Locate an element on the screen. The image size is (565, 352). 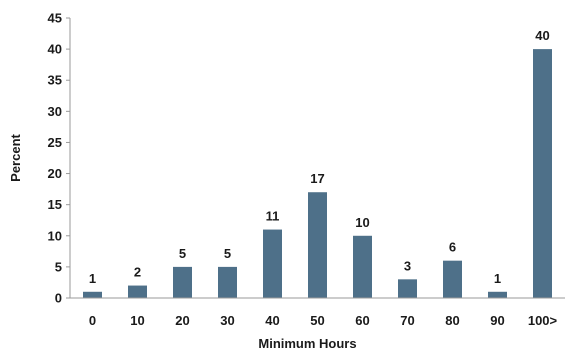
y-tick-label: 0 is located at coordinates (58, 298).